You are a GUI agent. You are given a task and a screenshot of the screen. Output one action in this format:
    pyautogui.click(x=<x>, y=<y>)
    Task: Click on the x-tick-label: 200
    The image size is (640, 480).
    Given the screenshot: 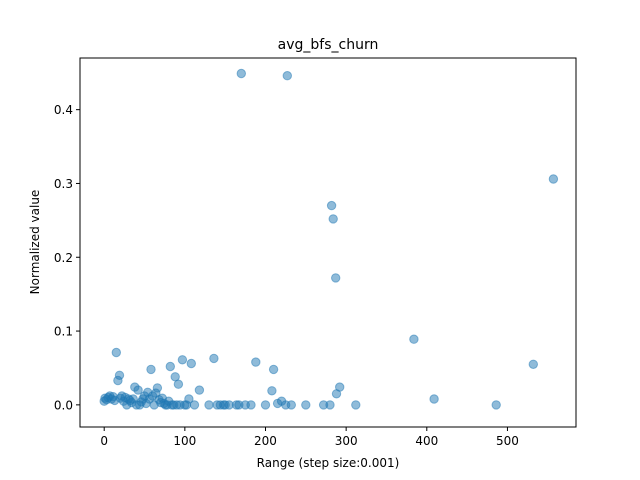 What is the action you would take?
    pyautogui.click(x=265, y=441)
    